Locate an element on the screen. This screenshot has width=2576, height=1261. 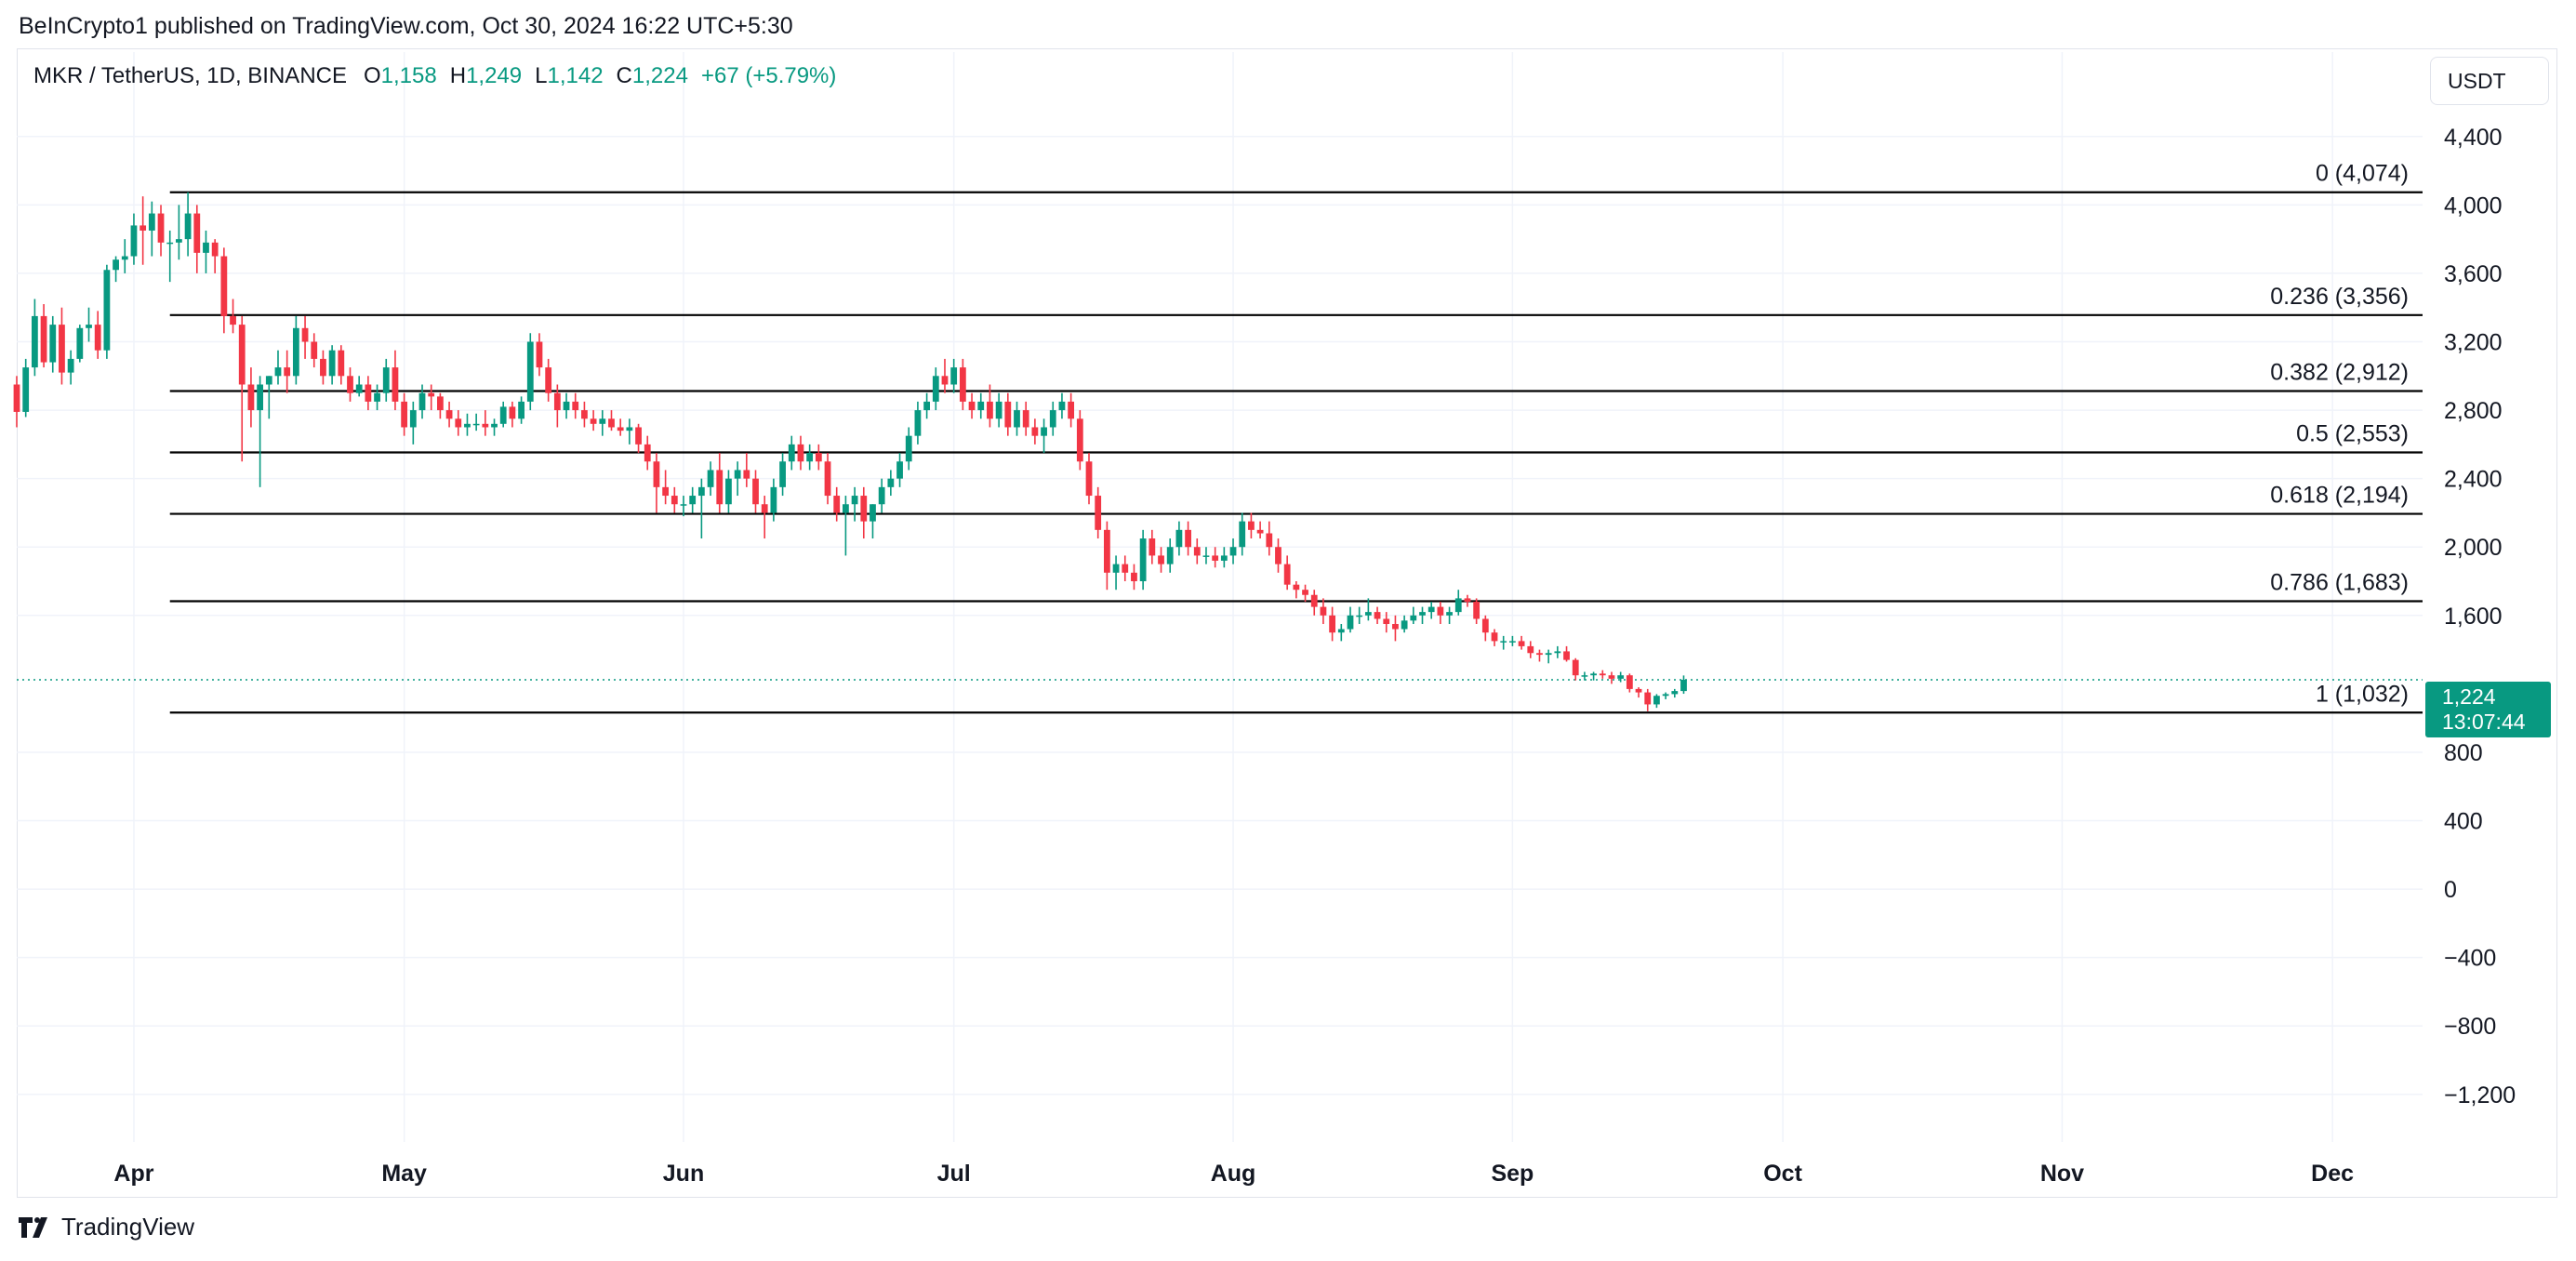
price-tick-label: 800 is located at coordinates (2463, 753).